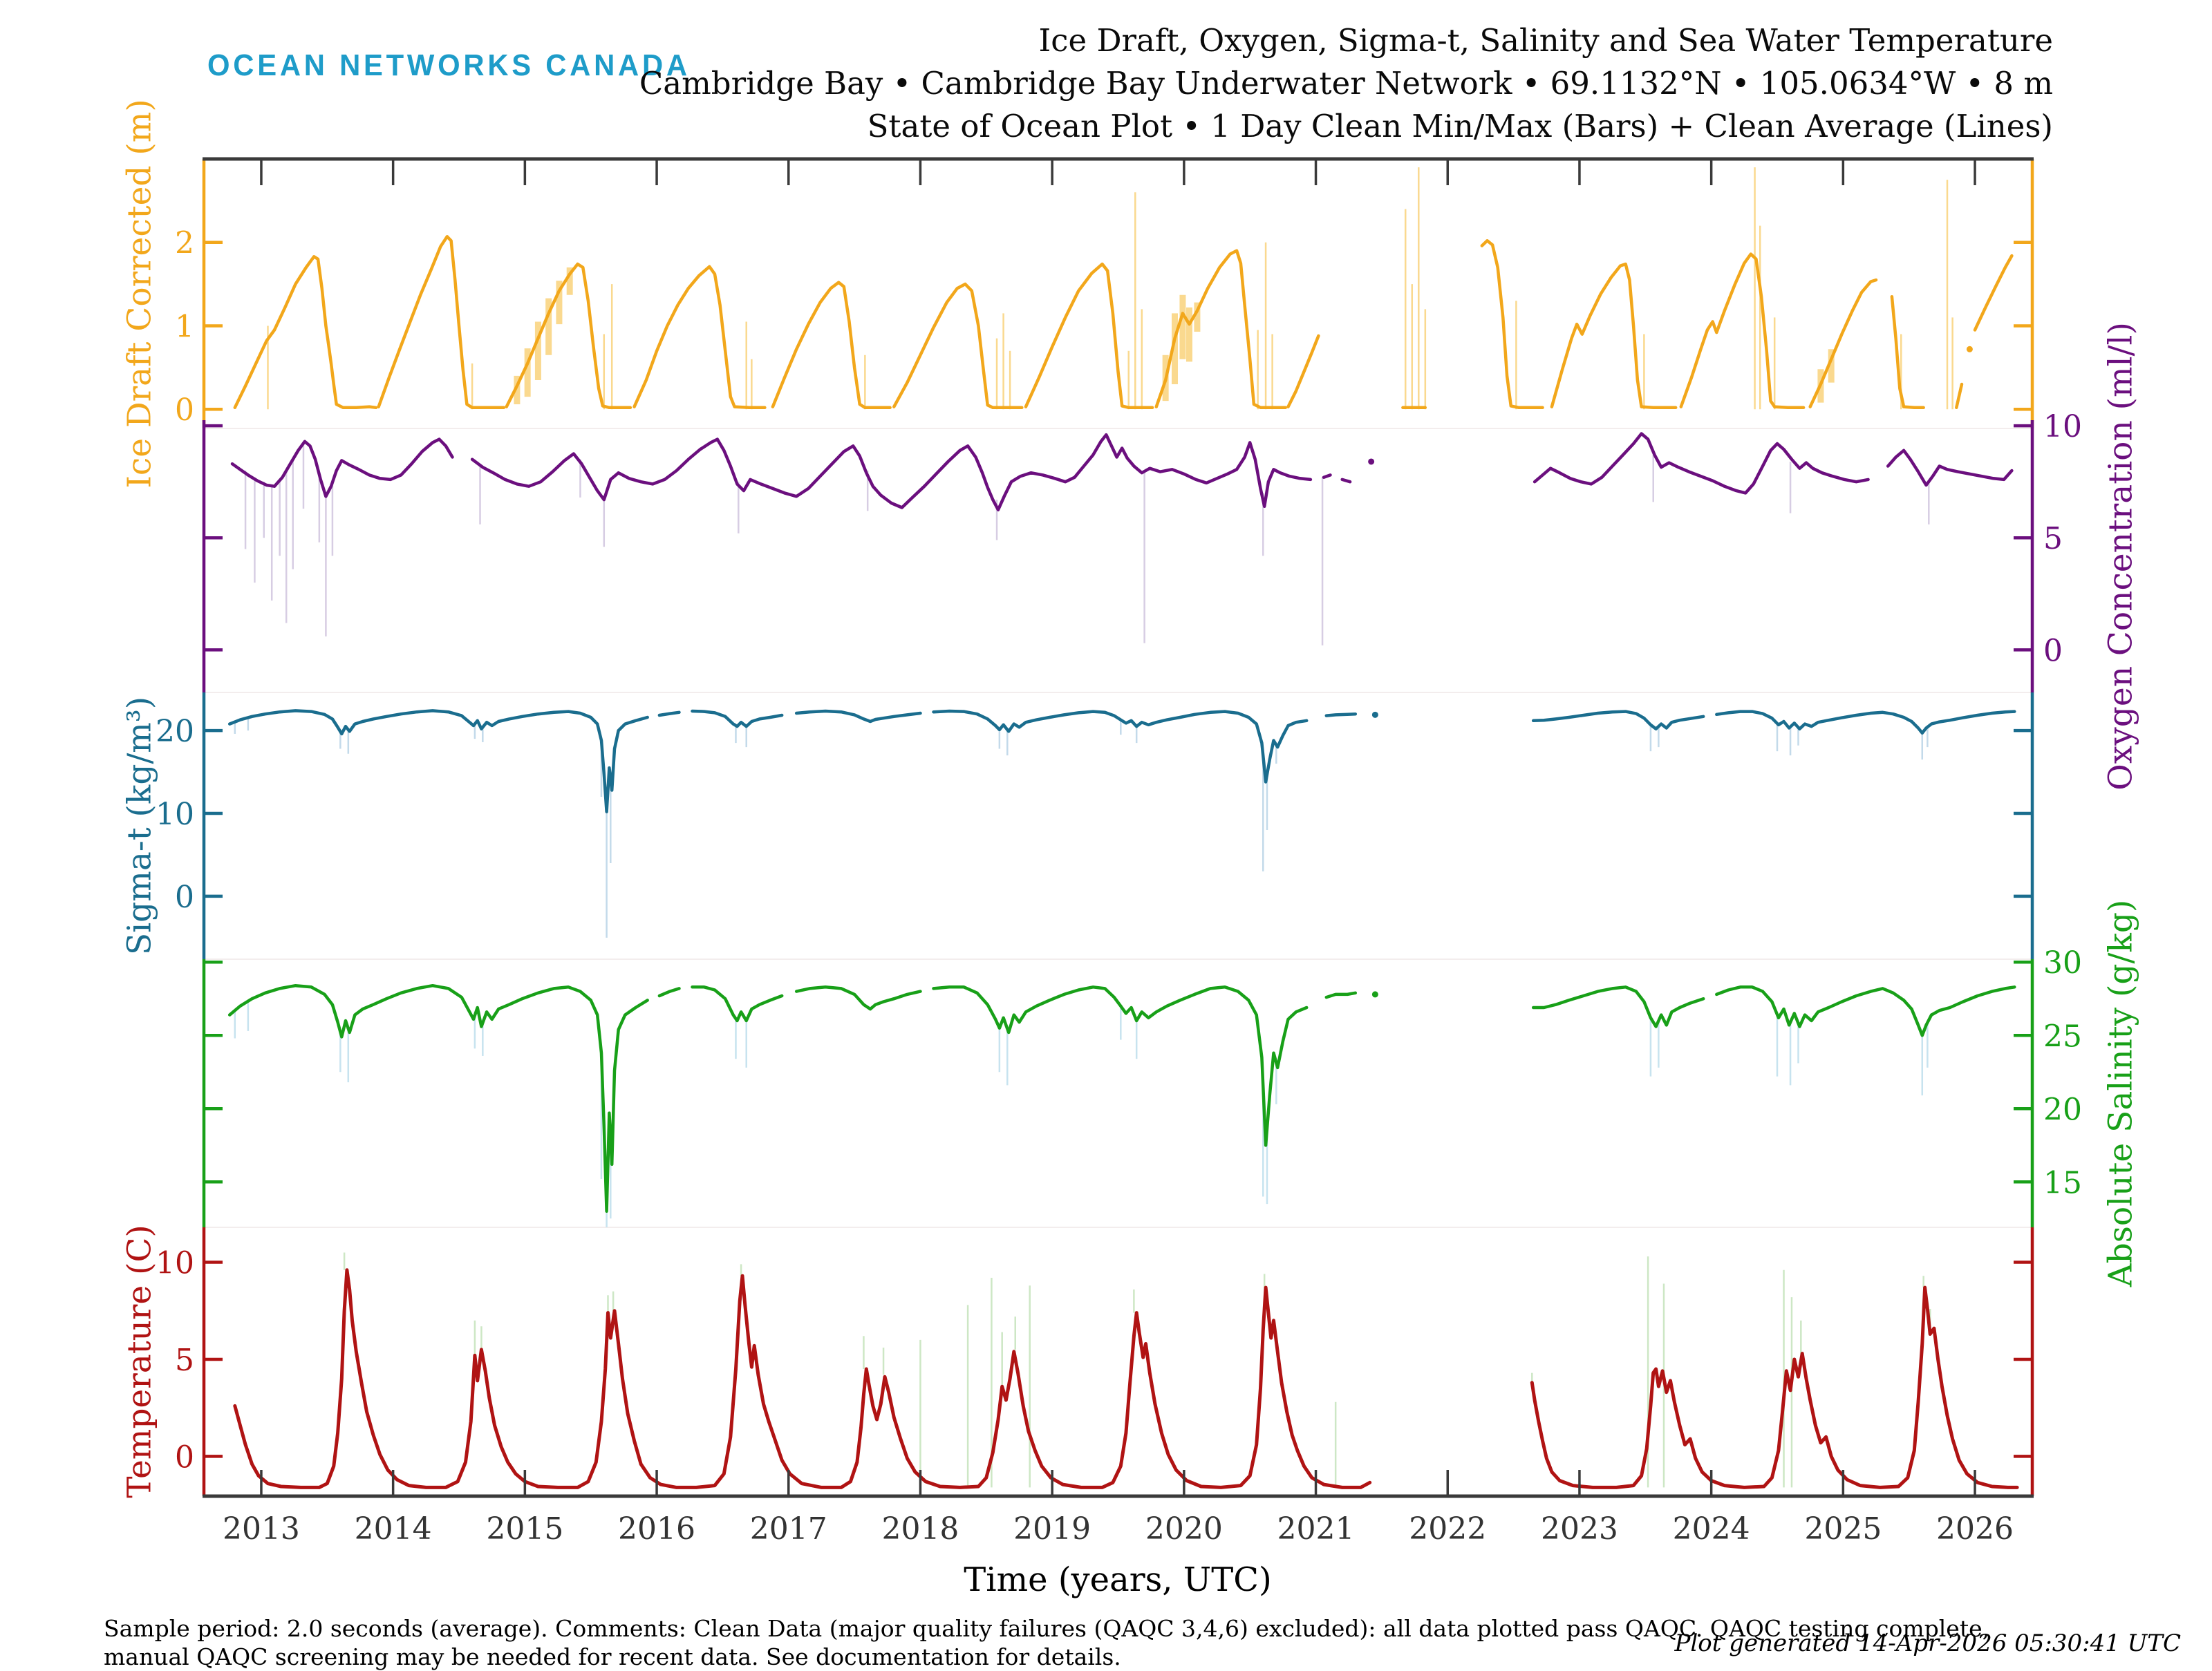 The width and height of the screenshot is (2212, 1671). What do you see at coordinates (1052, 1529) in the screenshot?
I see `year-label: 2019` at bounding box center [1052, 1529].